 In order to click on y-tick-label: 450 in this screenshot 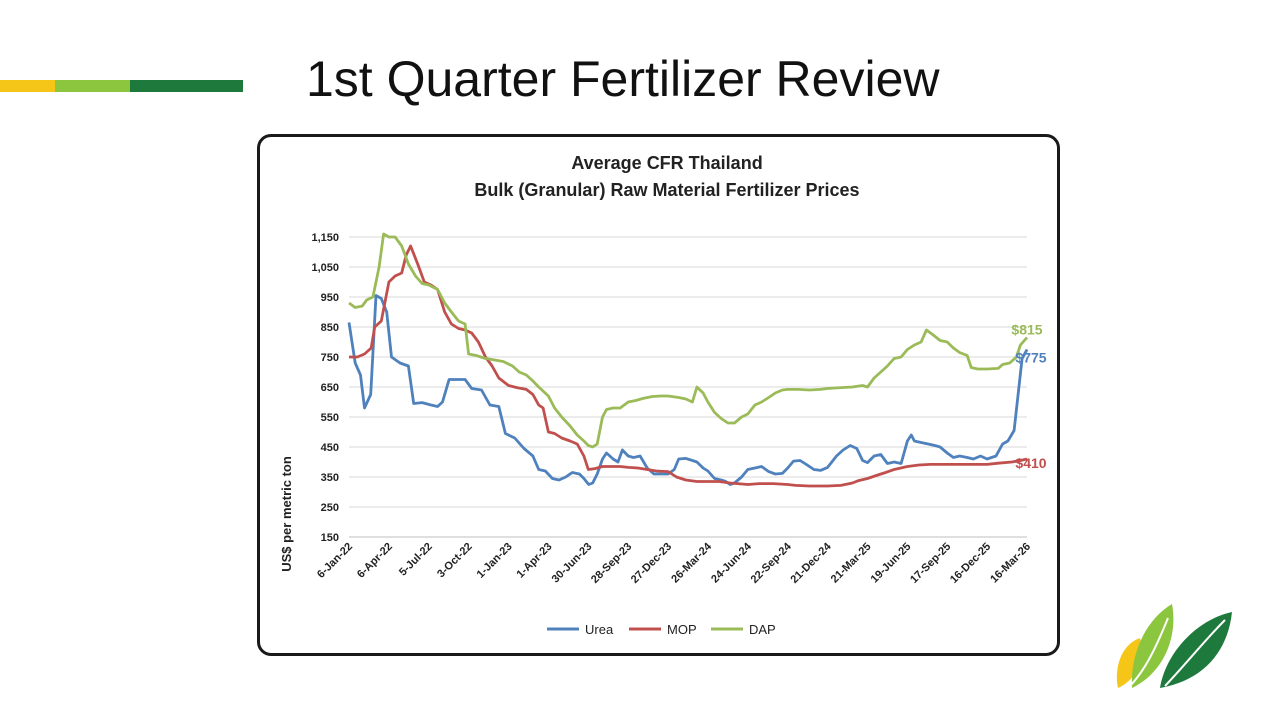, I will do `click(330, 448)`.